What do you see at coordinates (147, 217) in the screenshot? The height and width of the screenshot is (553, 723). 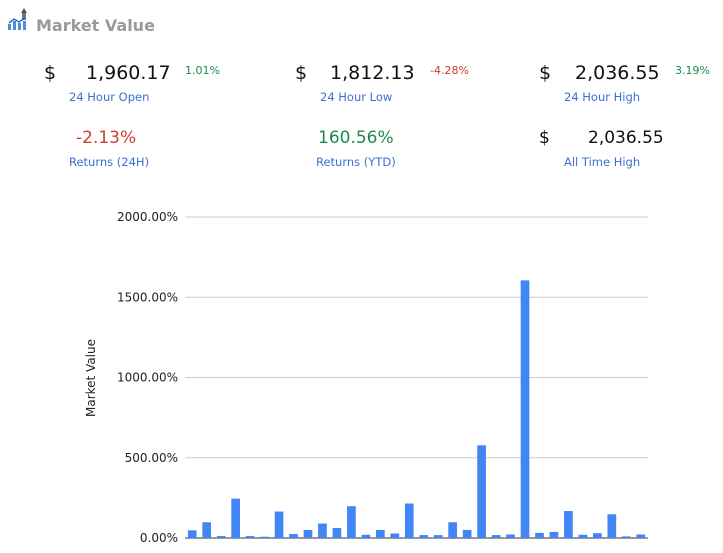 I see `y-tick-label: 2000.00%` at bounding box center [147, 217].